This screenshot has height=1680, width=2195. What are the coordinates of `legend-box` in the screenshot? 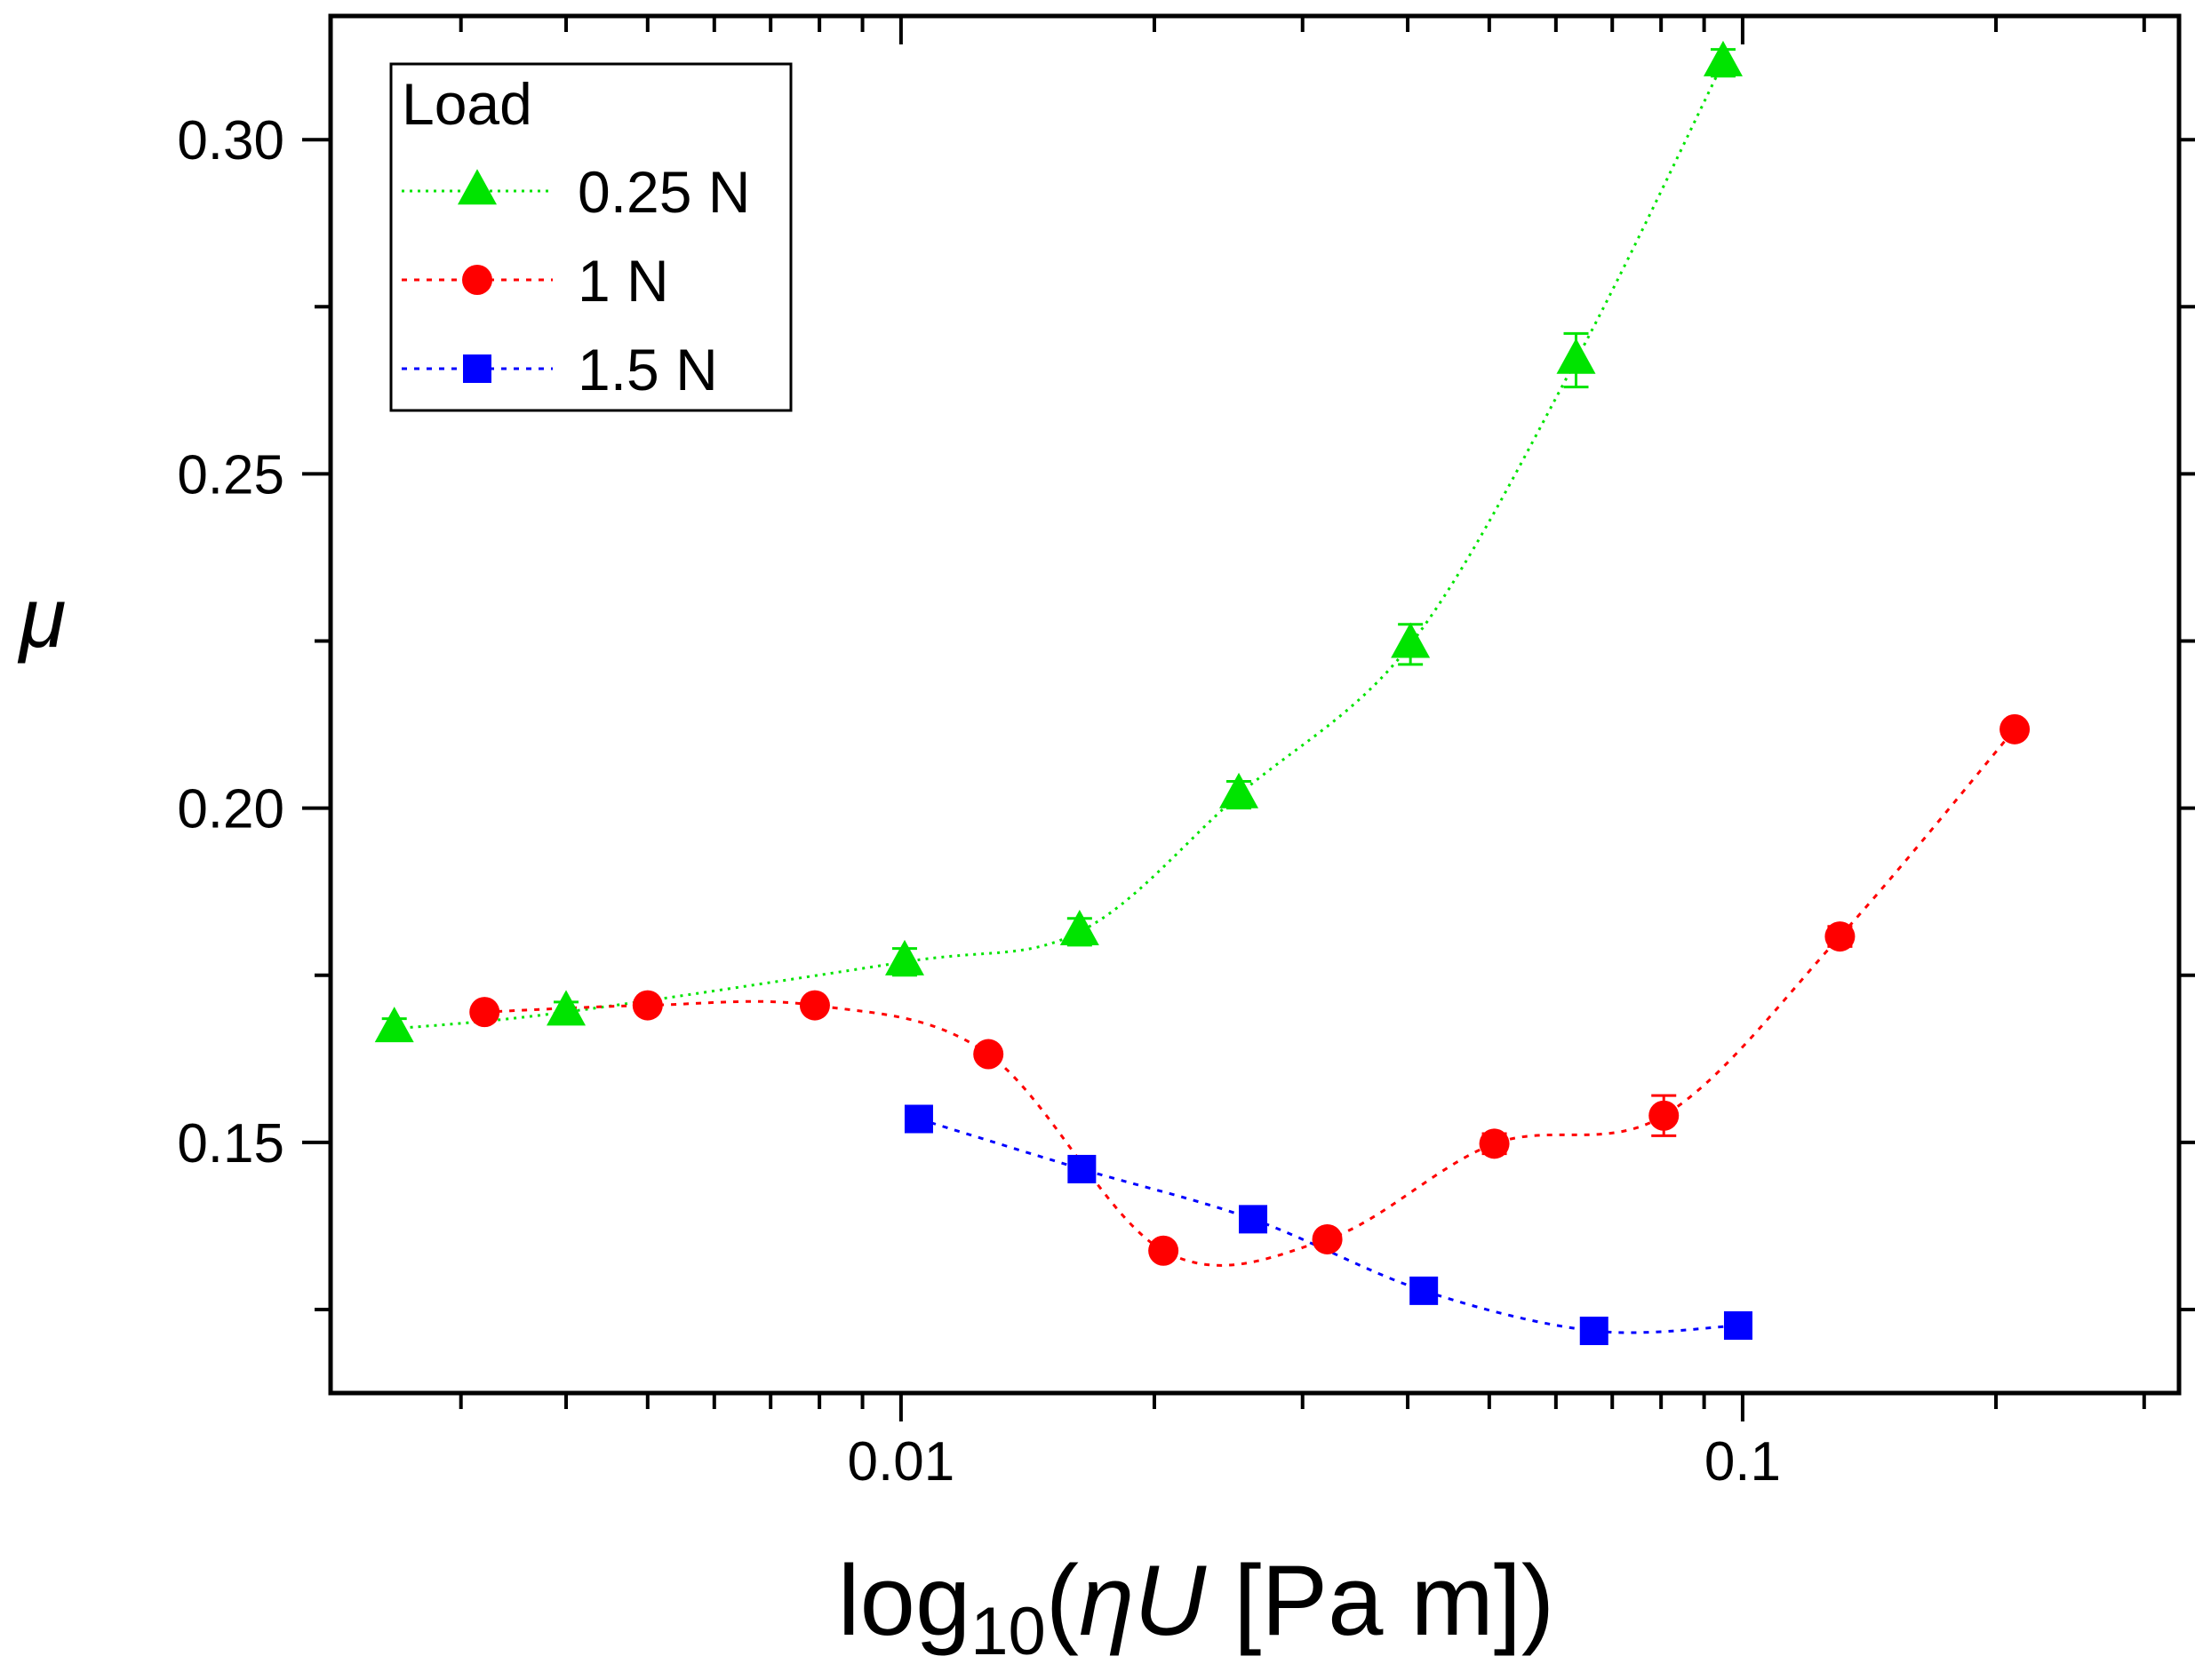 It's located at (591, 237).